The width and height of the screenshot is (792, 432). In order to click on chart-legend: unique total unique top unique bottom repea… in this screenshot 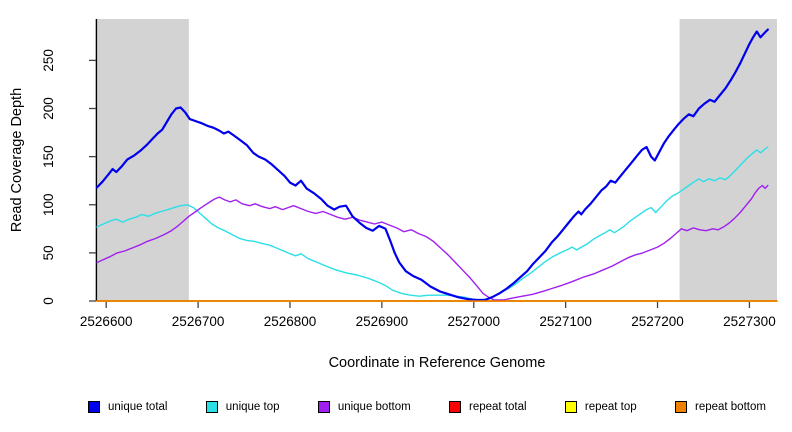, I will do `click(427, 407)`.